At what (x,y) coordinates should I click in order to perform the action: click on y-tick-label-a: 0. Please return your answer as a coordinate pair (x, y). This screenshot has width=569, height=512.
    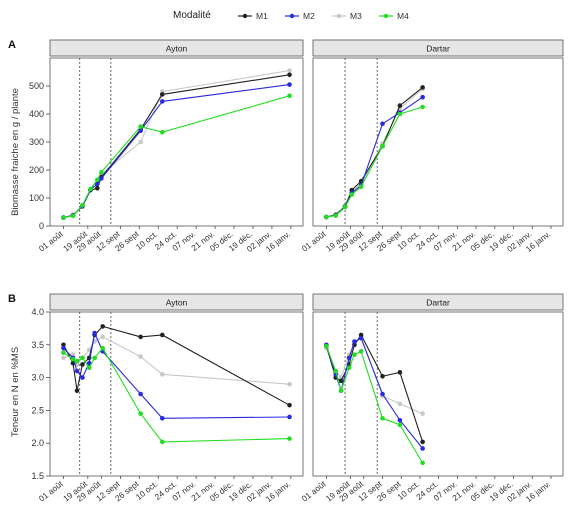
    Looking at the image, I should click on (41, 226).